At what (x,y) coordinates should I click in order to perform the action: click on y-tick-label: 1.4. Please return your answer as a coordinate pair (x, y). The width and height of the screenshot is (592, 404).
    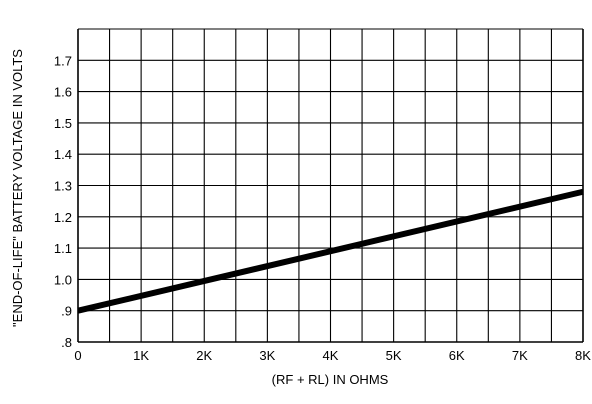
    Looking at the image, I should click on (63, 154).